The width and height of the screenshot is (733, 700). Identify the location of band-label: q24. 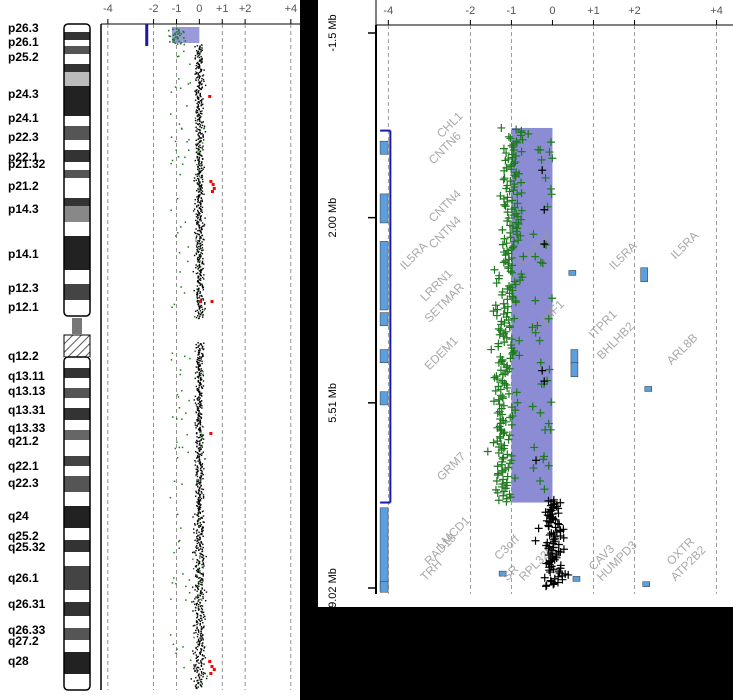
(18, 516).